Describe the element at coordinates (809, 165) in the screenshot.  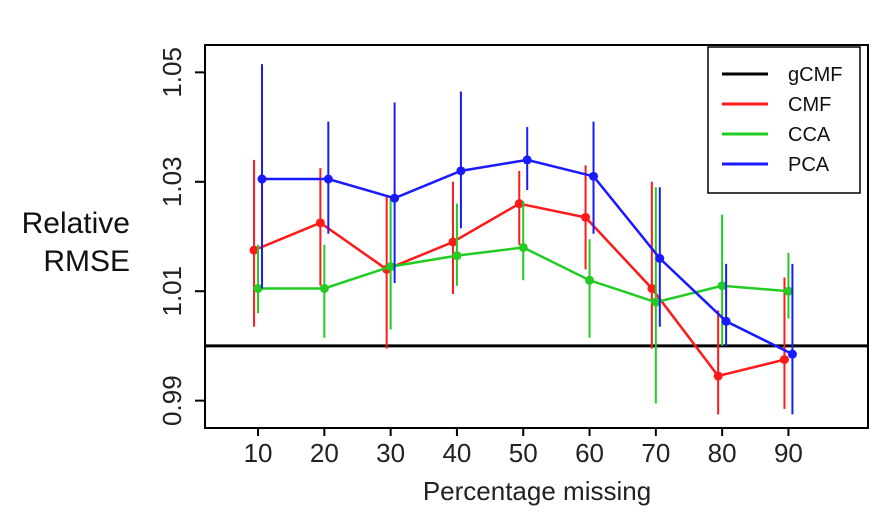
I see `legend-entry-label: PCA` at that location.